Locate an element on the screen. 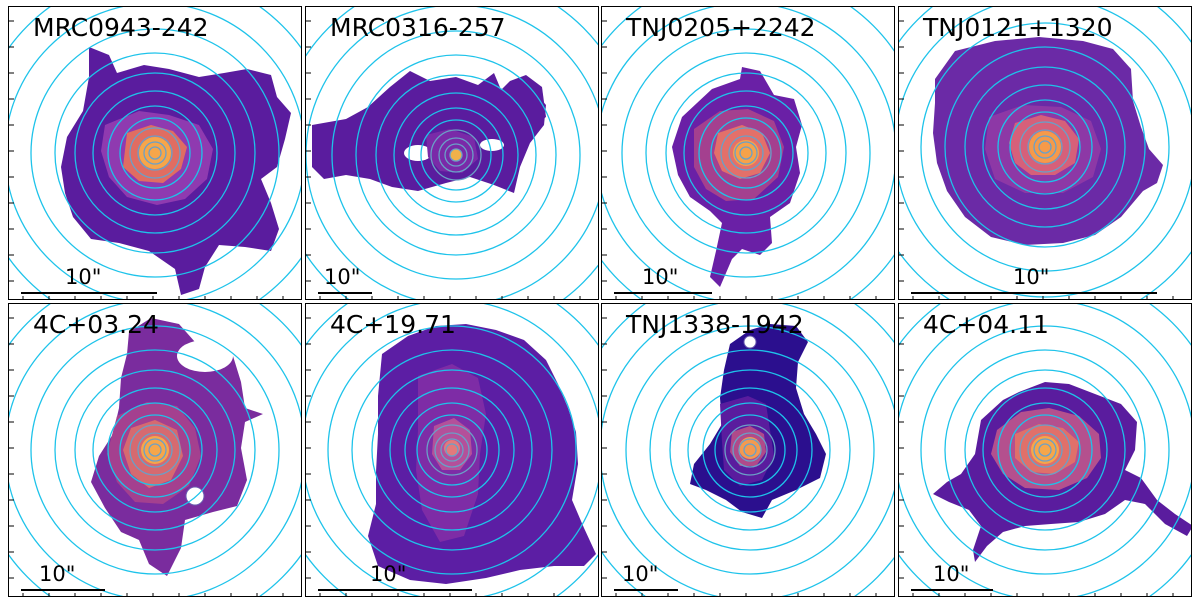 This screenshot has width=1200, height=605. emission-lobe is located at coordinates (519, 101).